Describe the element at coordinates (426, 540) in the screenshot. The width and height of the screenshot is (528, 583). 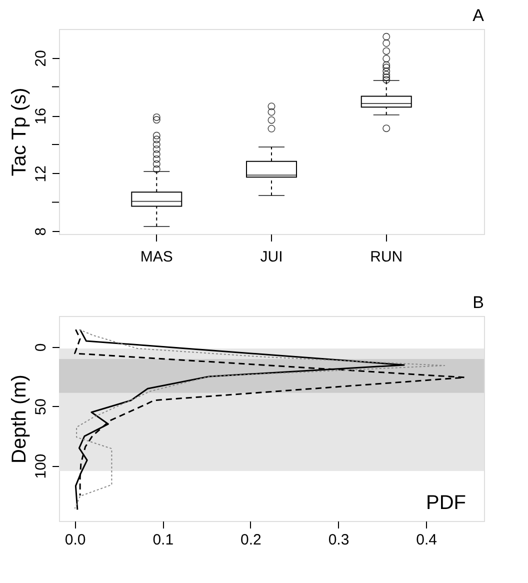
I see `x-tick-label: 0.4` at that location.